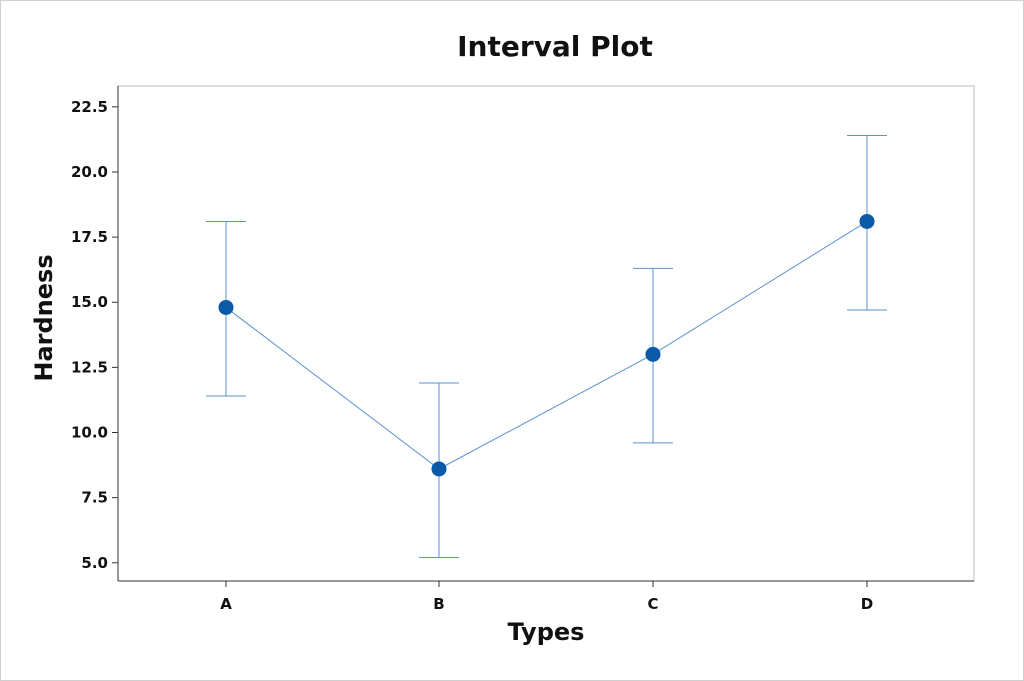  Describe the element at coordinates (94, 563) in the screenshot. I see `y-tick-label: 5.0` at that location.